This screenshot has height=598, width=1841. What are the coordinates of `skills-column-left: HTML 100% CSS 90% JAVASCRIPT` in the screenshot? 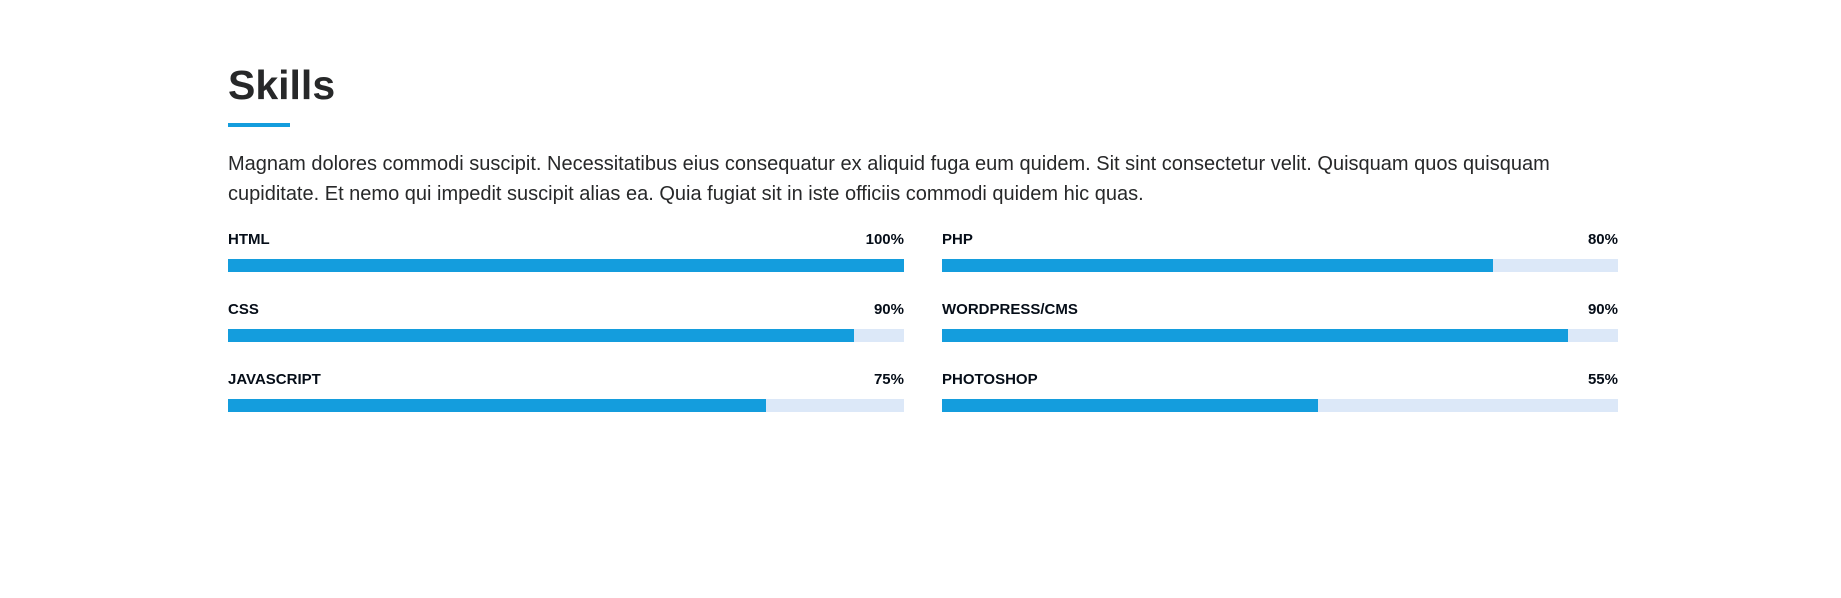 It's located at (566, 336).